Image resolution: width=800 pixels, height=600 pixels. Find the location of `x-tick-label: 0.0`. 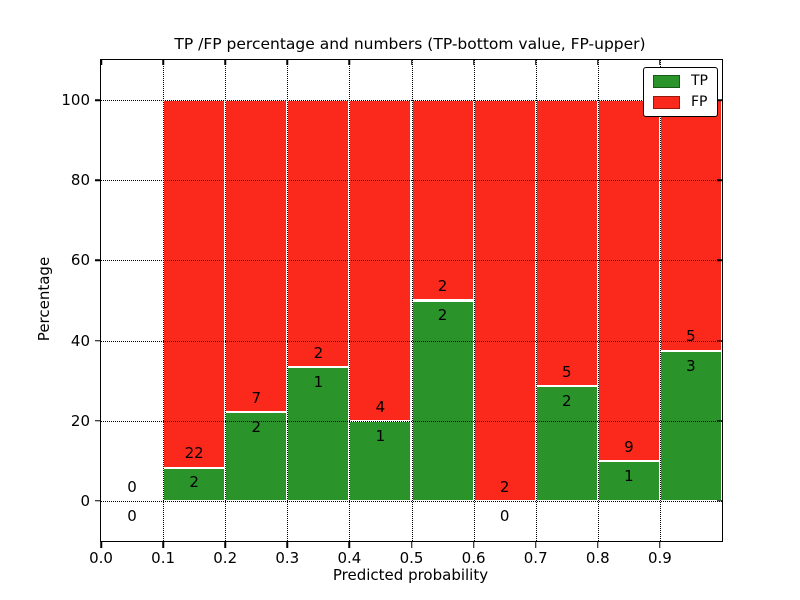

x-tick-label: 0.0 is located at coordinates (101, 558).